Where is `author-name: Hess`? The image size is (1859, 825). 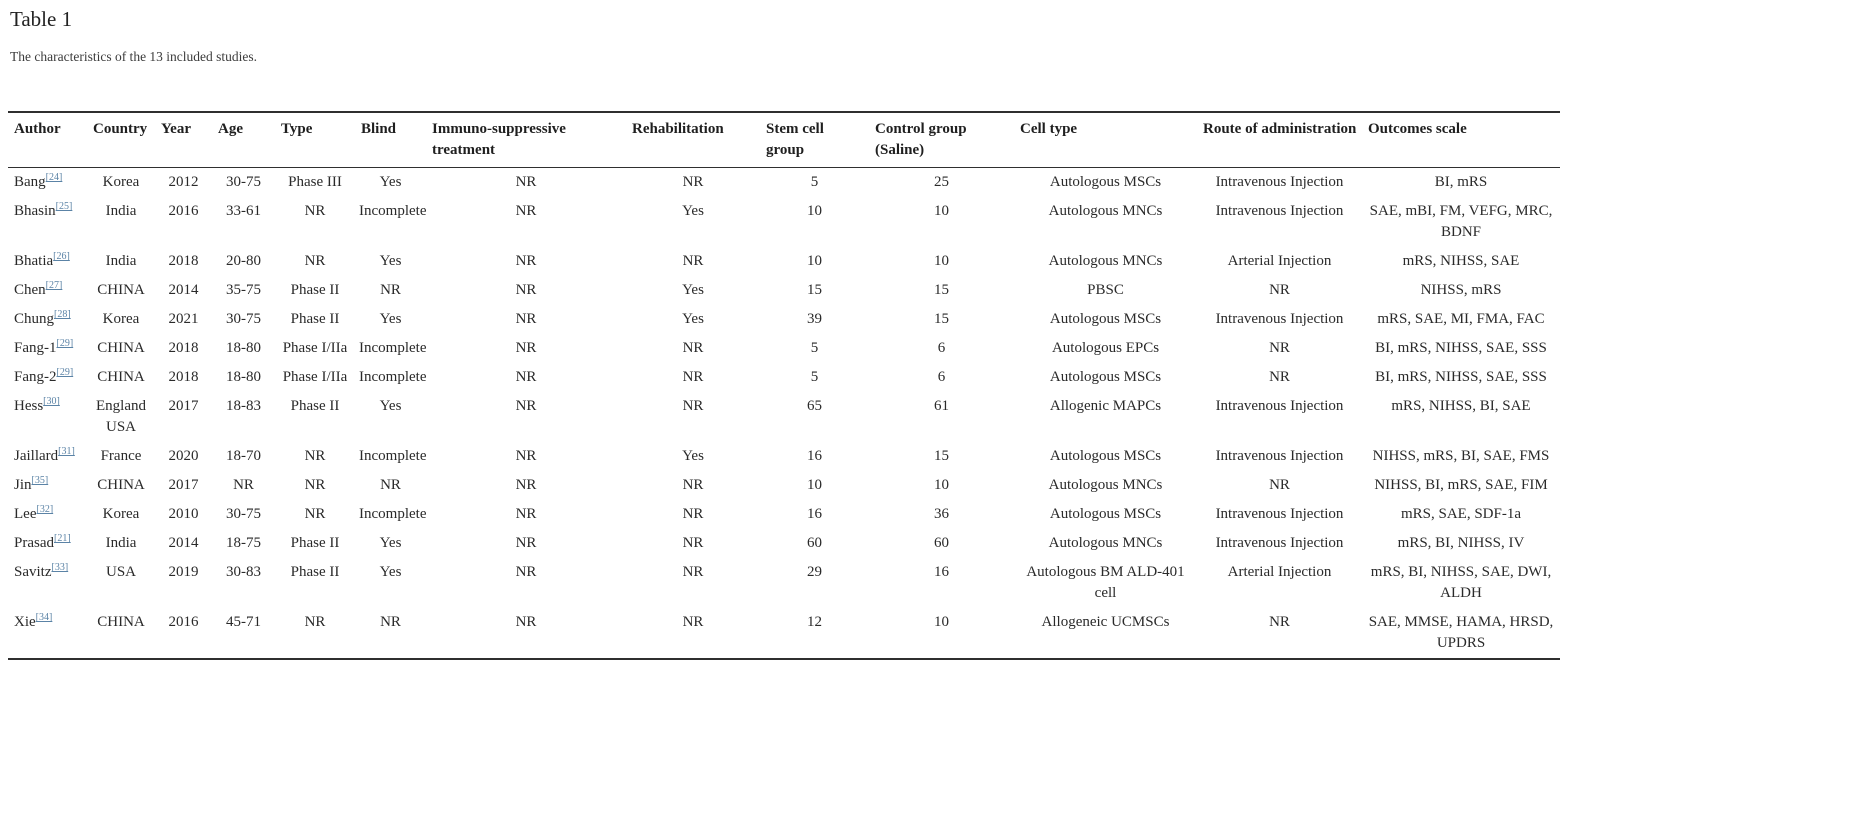 author-name: Hess is located at coordinates (29, 406).